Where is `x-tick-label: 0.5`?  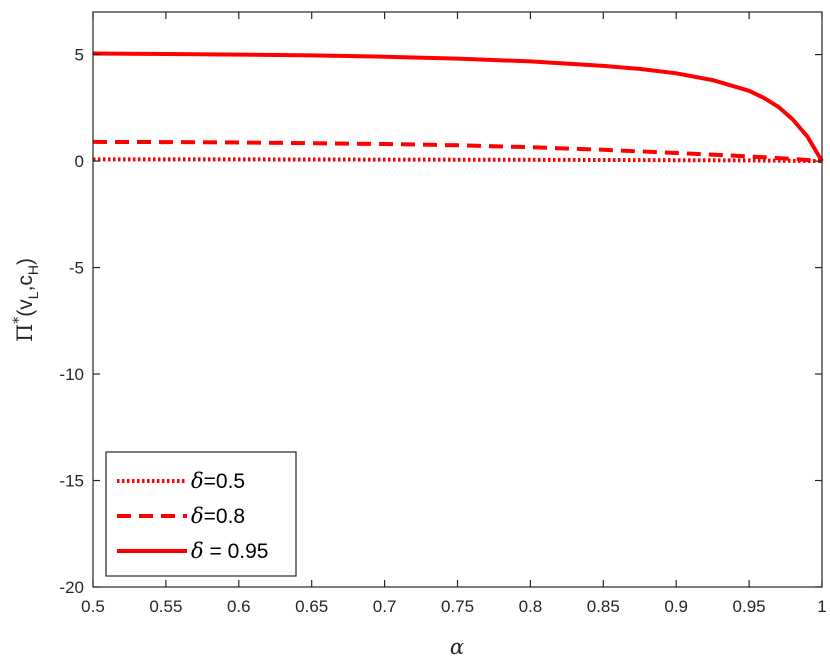
x-tick-label: 0.5 is located at coordinates (93, 606).